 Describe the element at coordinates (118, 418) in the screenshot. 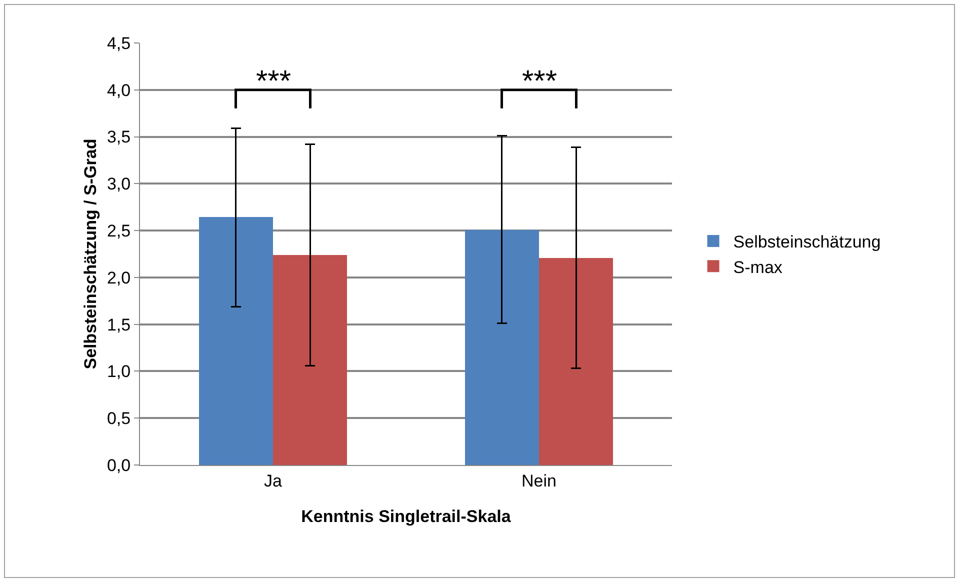

I see `y-tick-label: 0,5` at that location.